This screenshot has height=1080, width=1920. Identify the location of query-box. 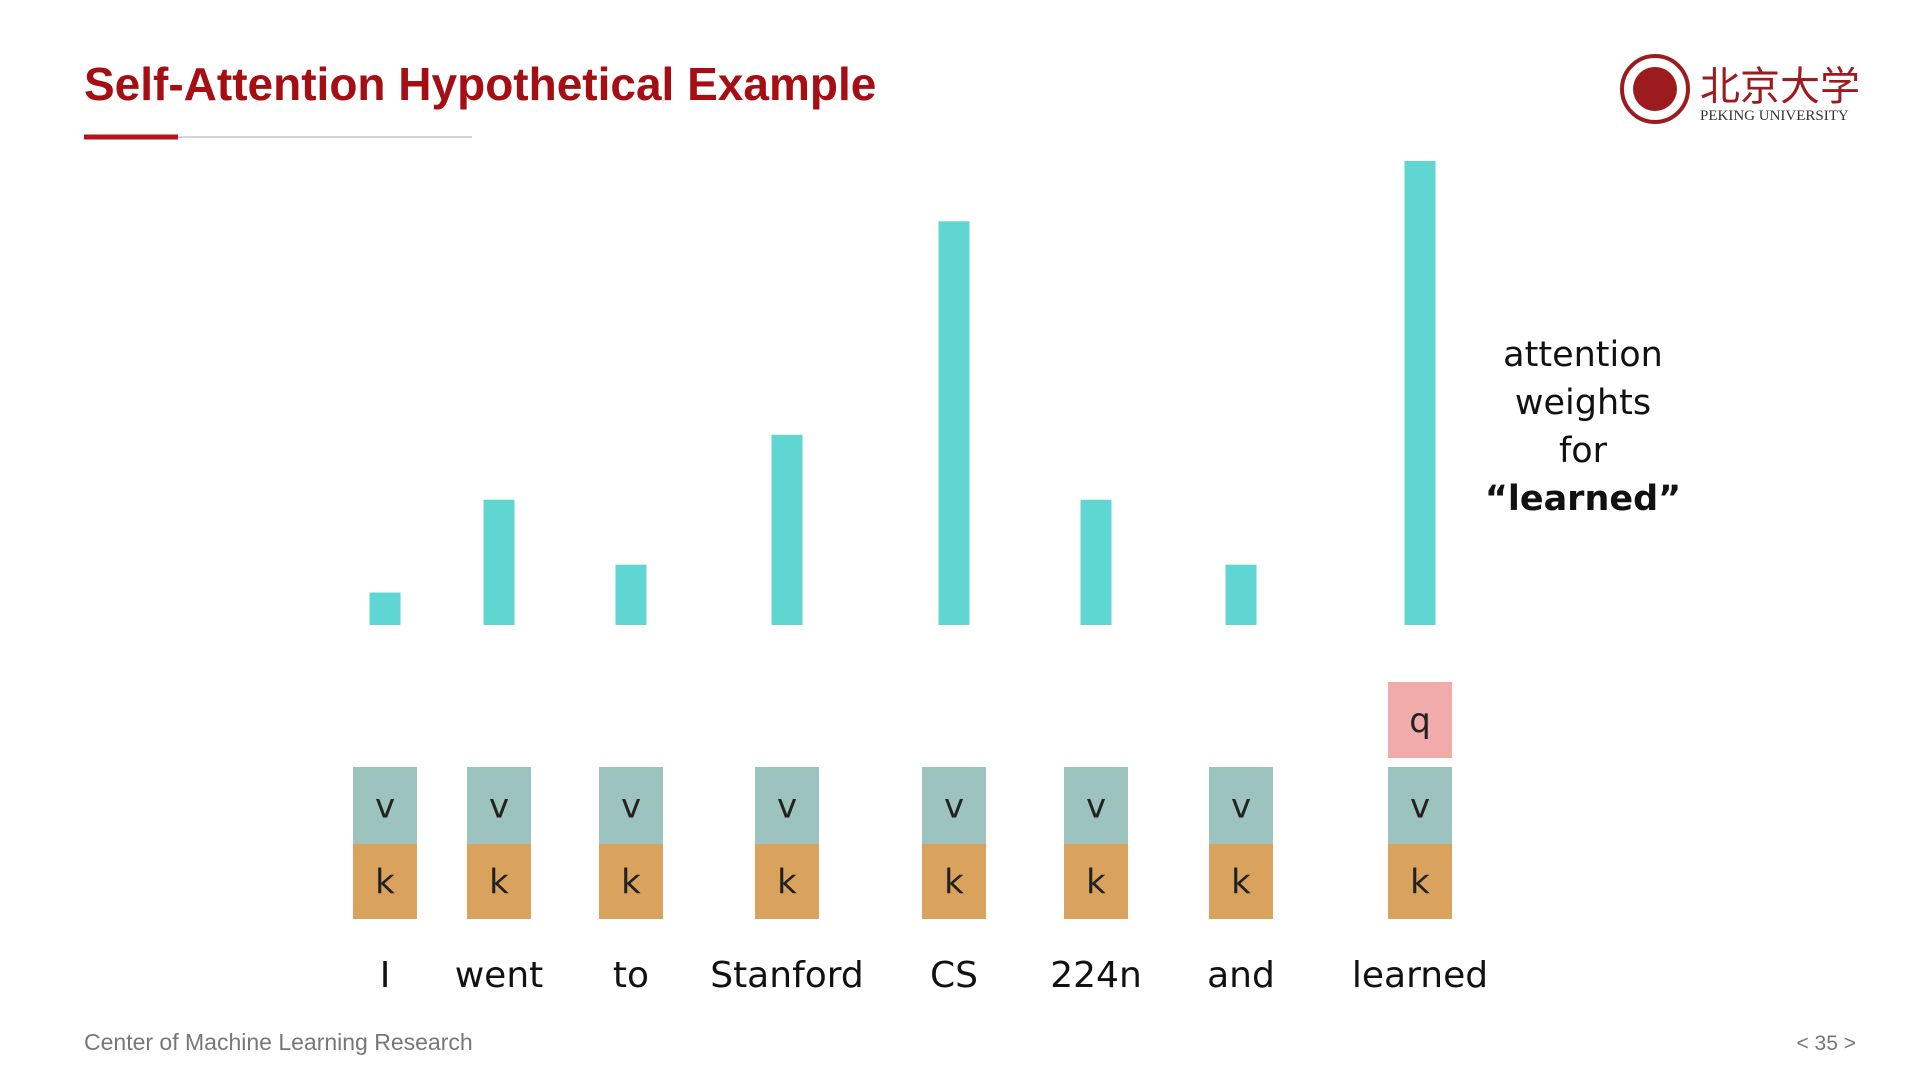
(1420, 720).